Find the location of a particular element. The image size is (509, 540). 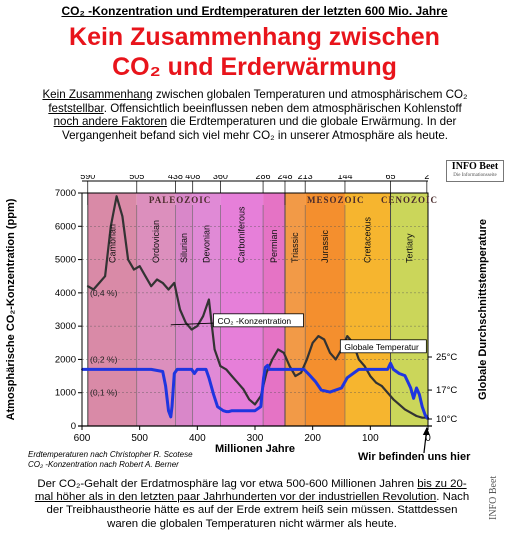

period-band-silurian is located at coordinates (184, 309).